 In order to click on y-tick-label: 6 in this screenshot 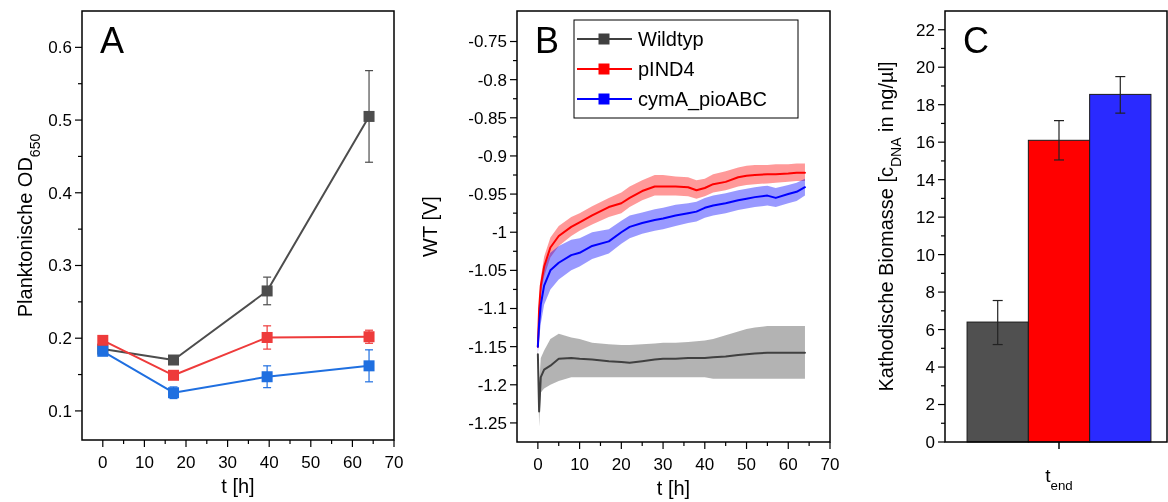, I will do `click(930, 330)`.